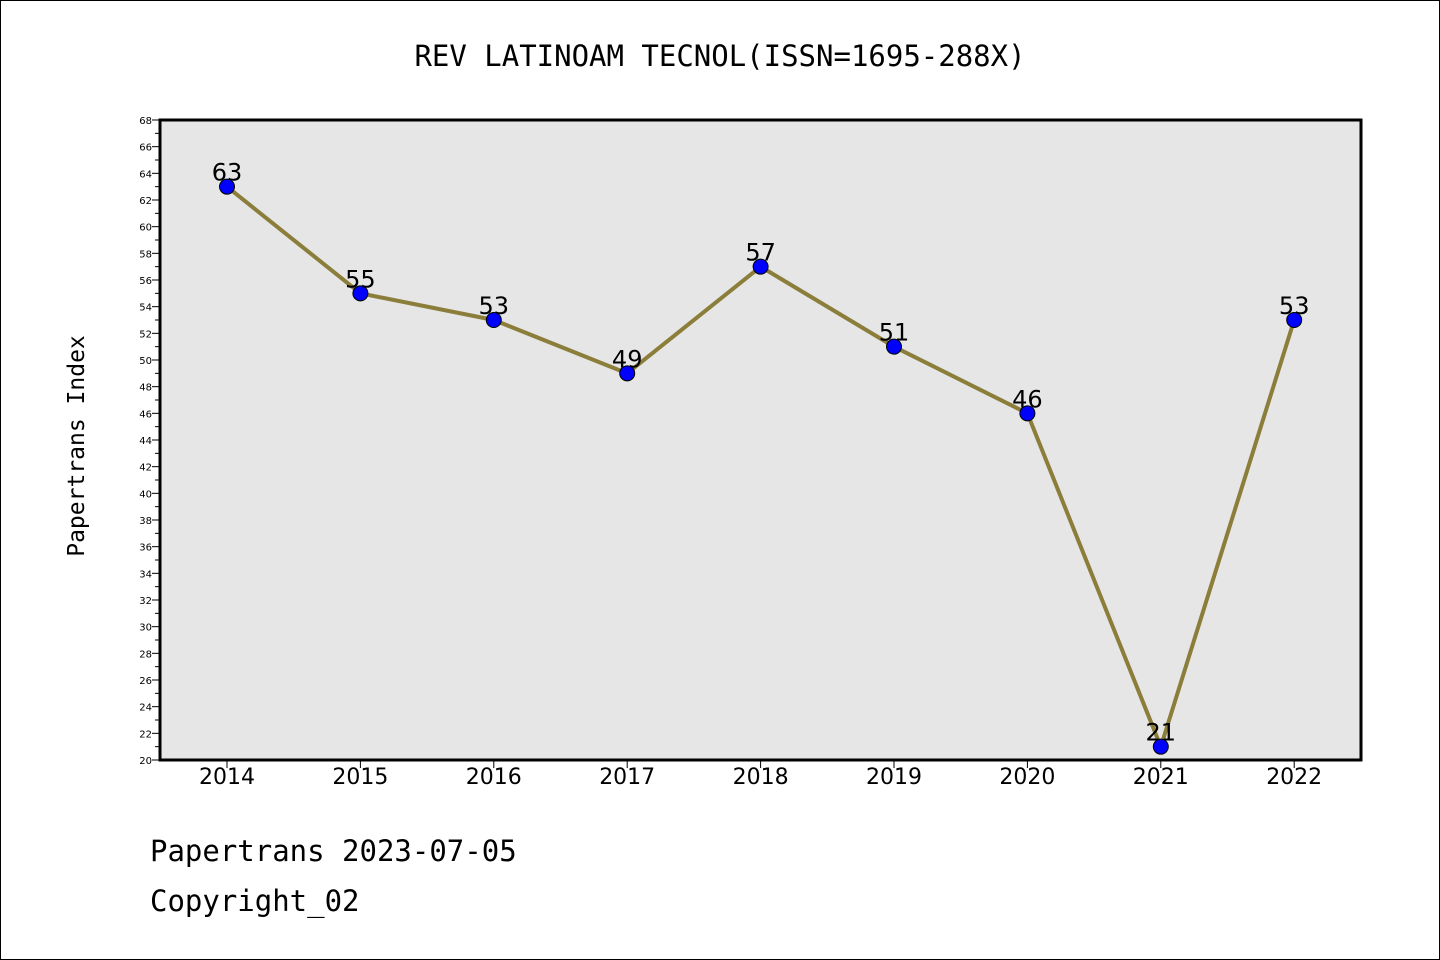 The width and height of the screenshot is (1440, 960). What do you see at coordinates (145, 734) in the screenshot?
I see `y-tick-label: 22` at bounding box center [145, 734].